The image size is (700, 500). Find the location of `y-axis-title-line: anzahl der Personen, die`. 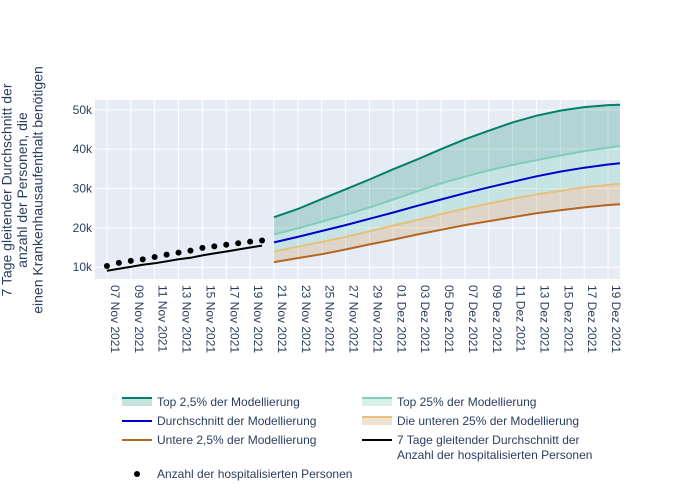

y-axis-title-line: anzahl der Personen, die is located at coordinates (22, 190).